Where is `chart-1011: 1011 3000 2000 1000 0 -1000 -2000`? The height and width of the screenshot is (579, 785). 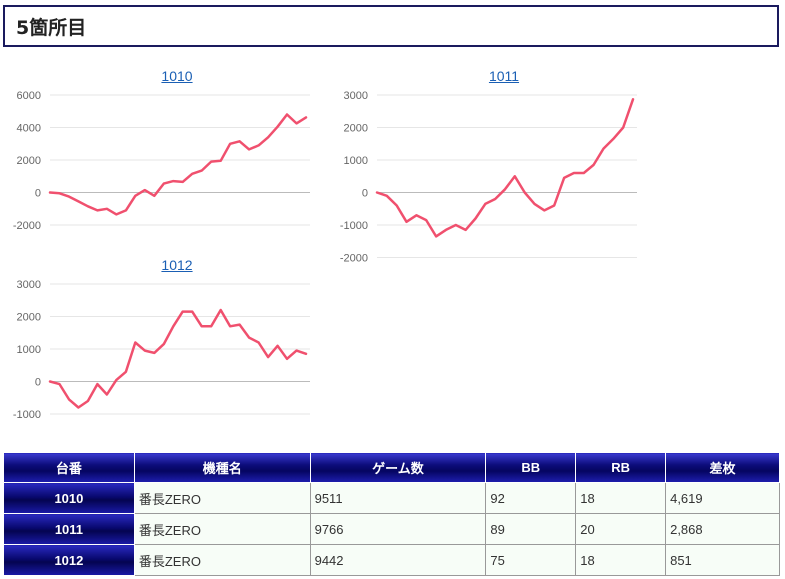
chart-1011: 1011 3000 2000 1000 0 -1000 -2000 is located at coordinates (488, 166).